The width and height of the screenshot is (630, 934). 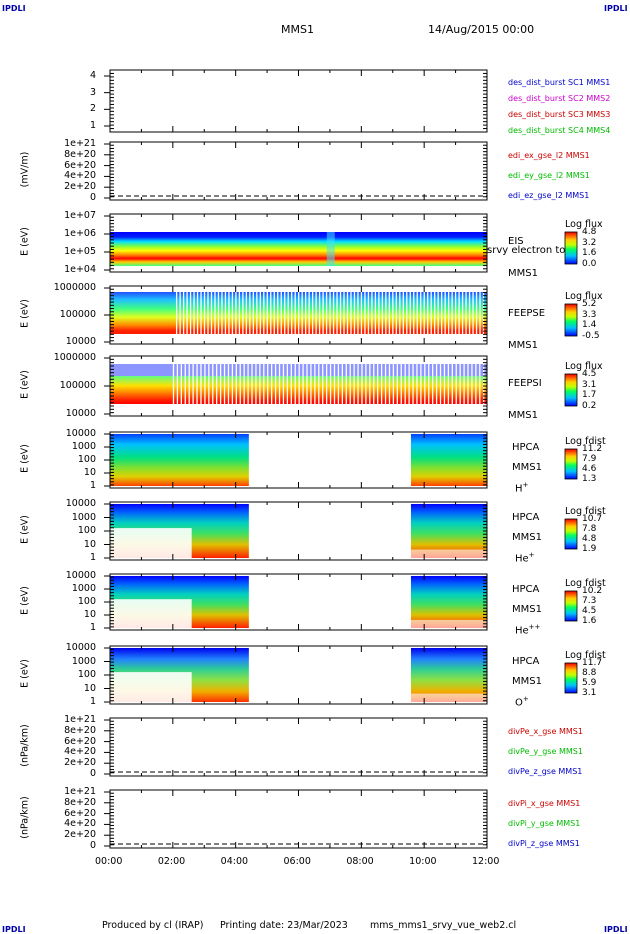 I want to click on y-axis-label: (mV/m), so click(x=25, y=169).